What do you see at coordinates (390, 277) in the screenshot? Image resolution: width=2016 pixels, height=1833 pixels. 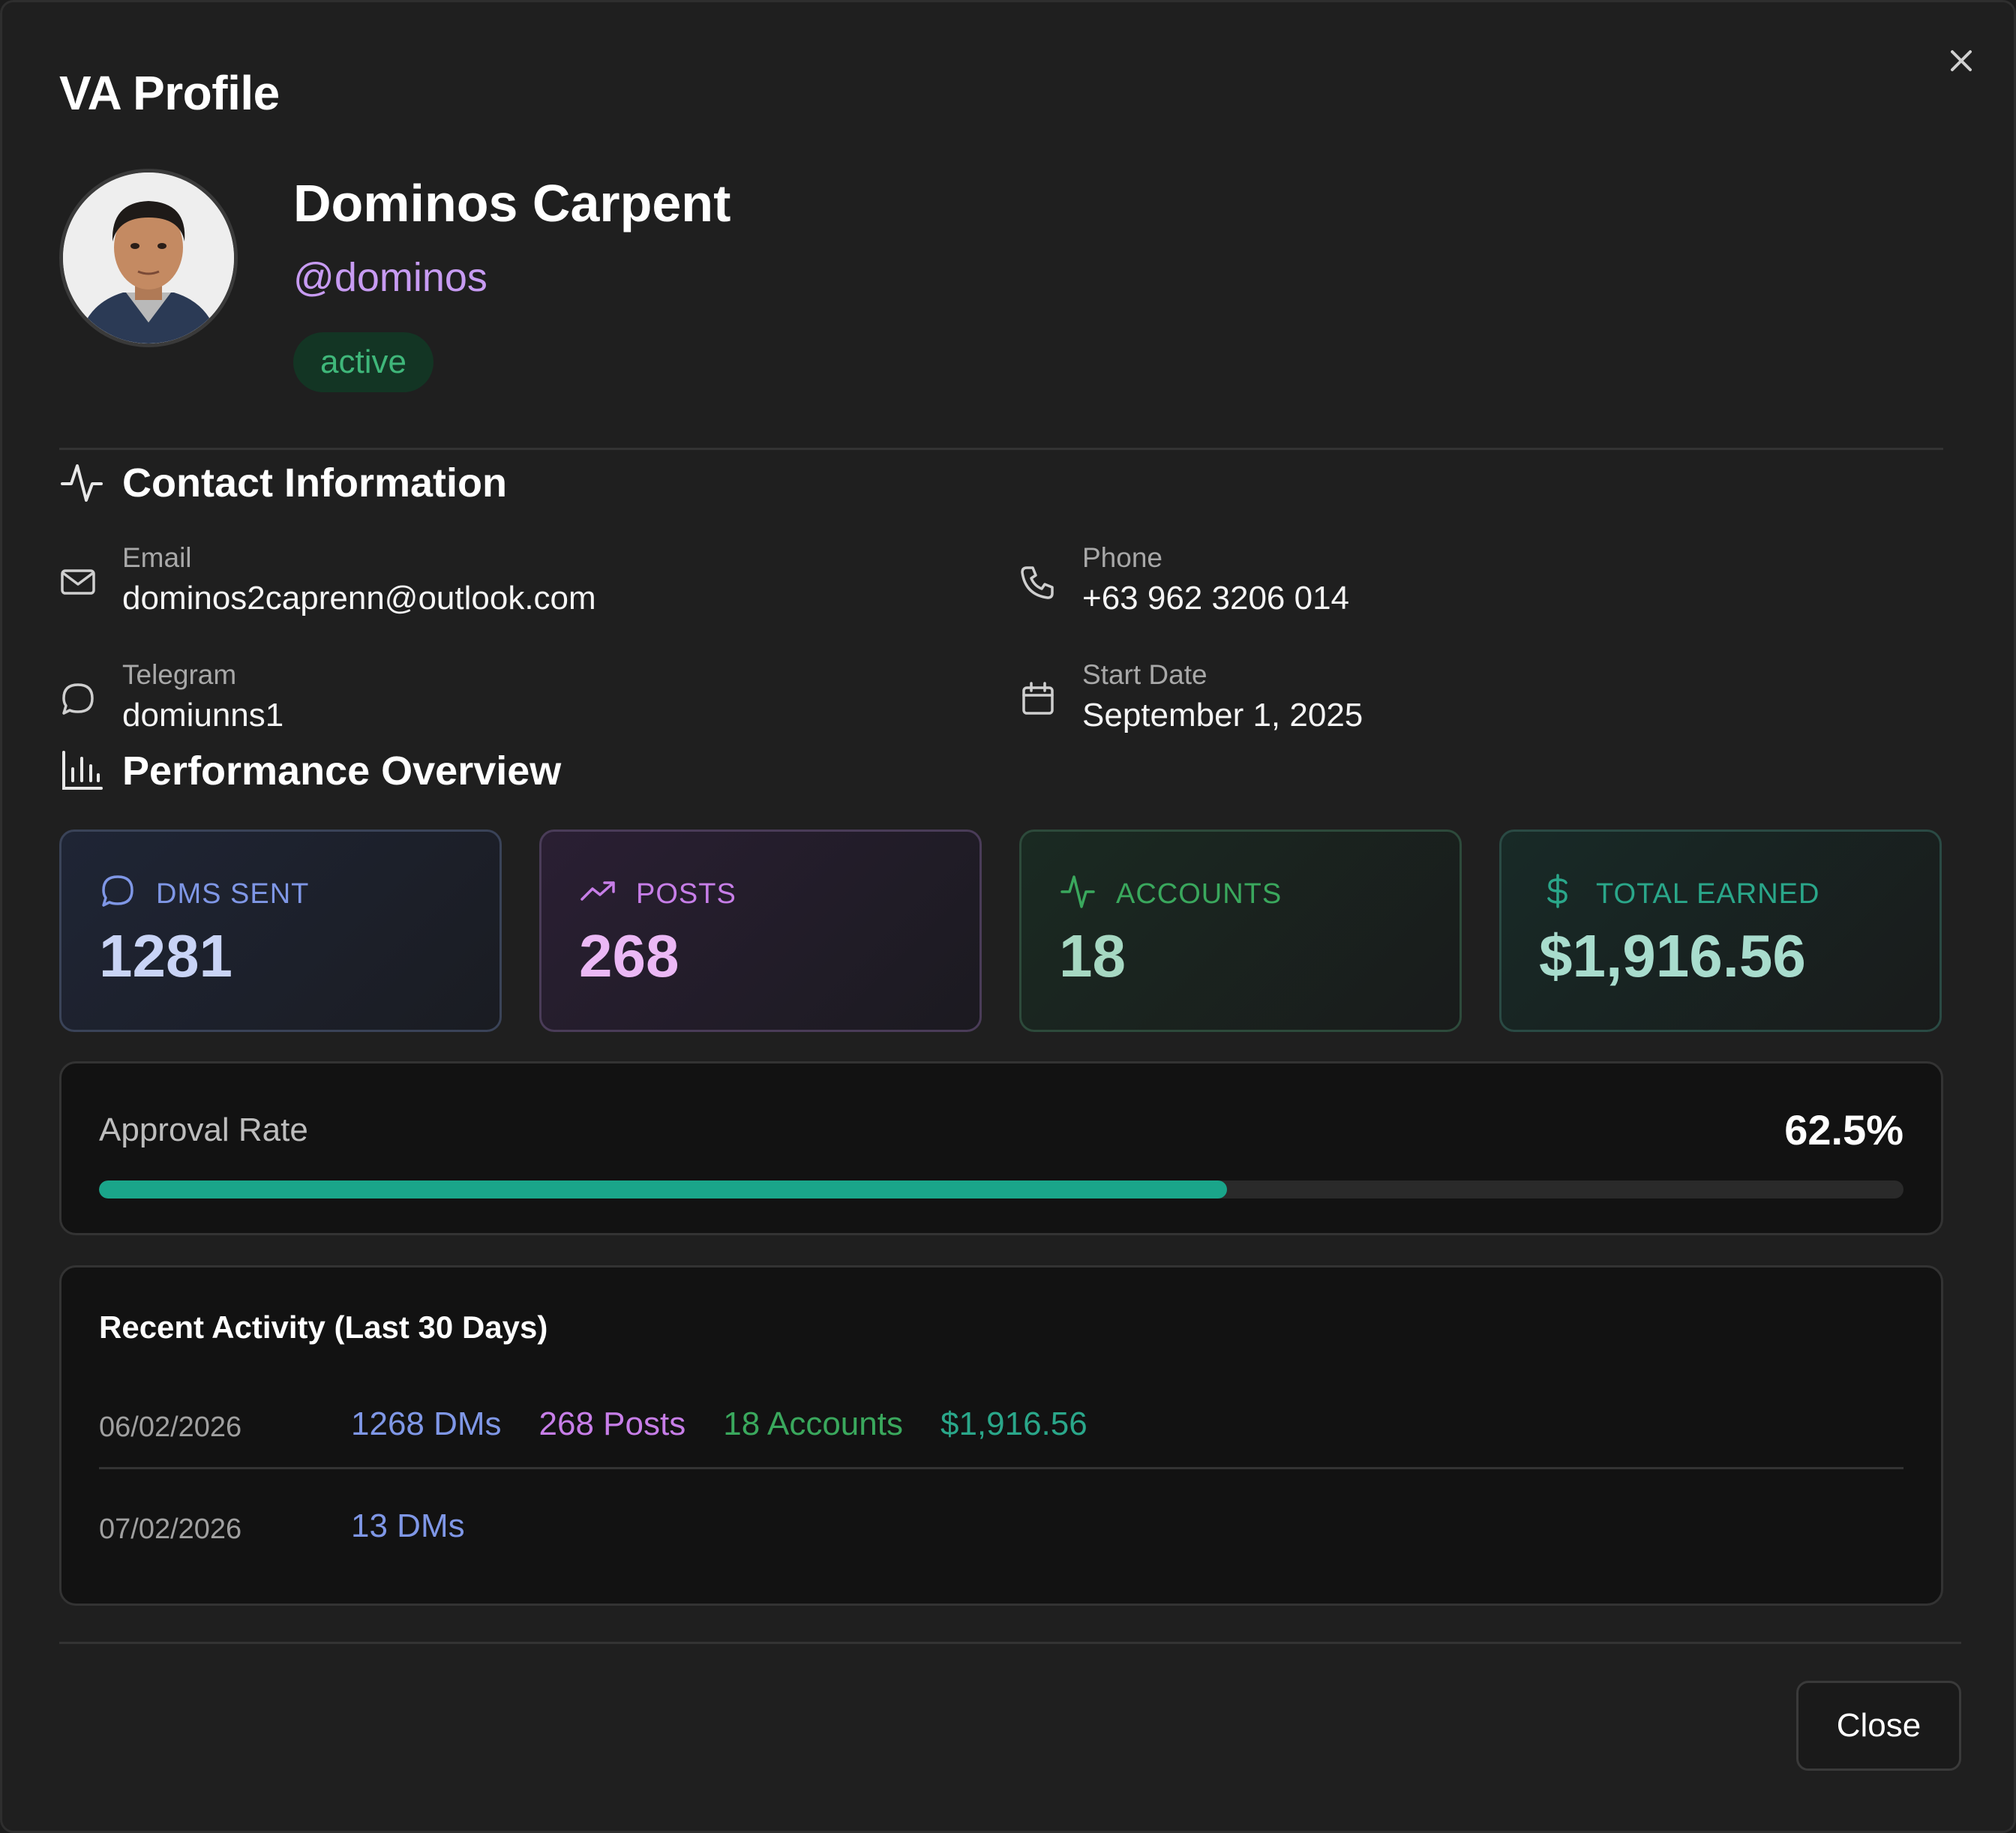 I see `profile-handle: @dominos` at bounding box center [390, 277].